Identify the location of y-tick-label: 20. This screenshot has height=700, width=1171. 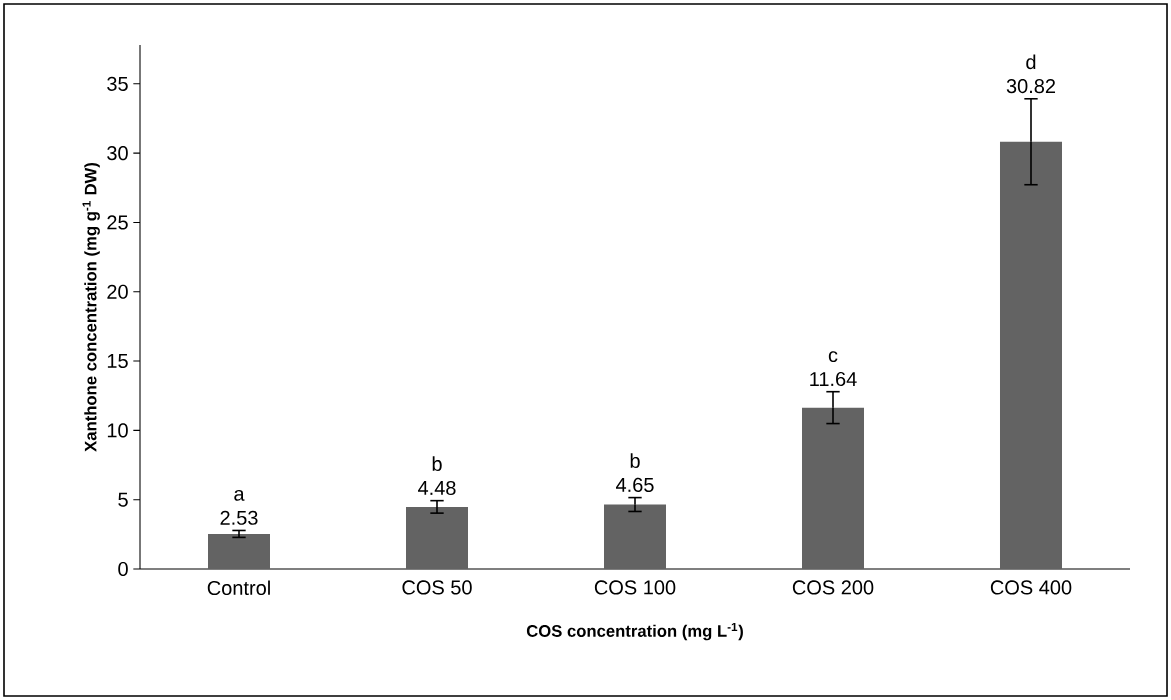
(117, 291).